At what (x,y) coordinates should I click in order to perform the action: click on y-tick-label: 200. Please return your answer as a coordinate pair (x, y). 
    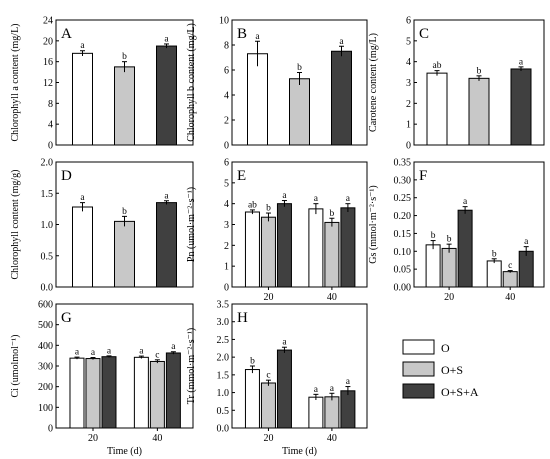
    Looking at the image, I should click on (45, 387).